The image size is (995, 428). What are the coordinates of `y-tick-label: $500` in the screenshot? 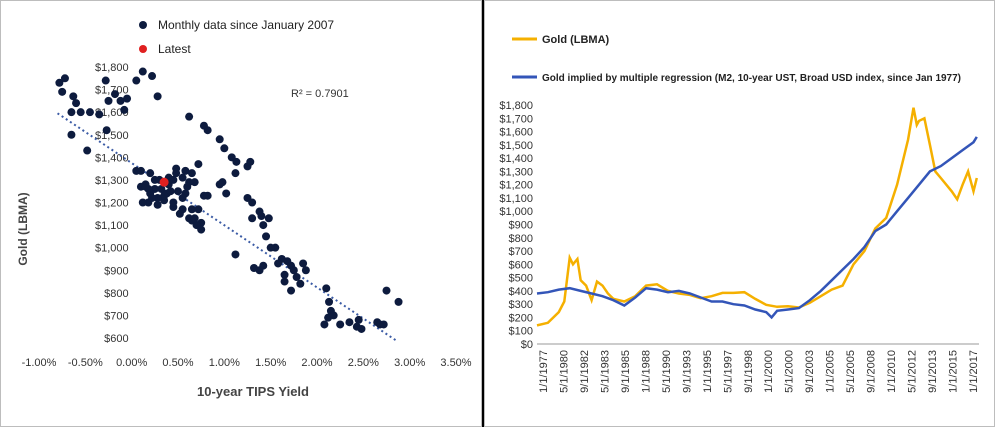 It's located at (521, 279).